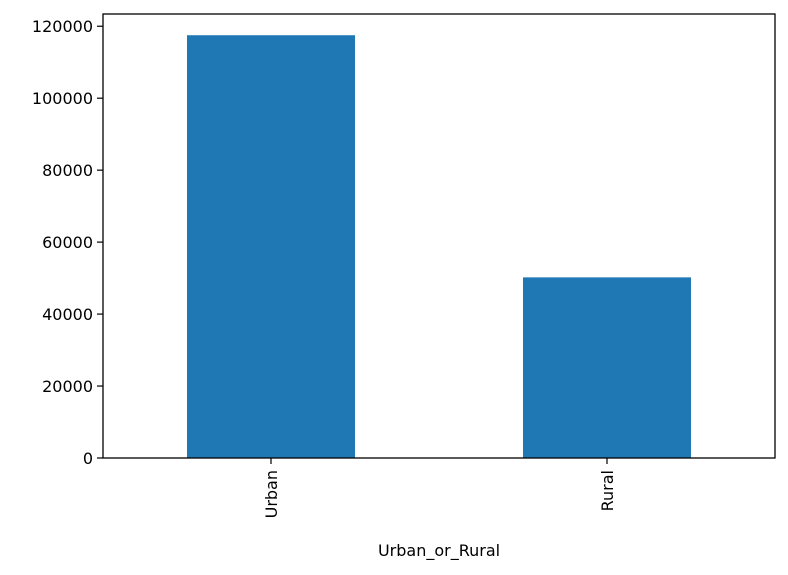 Image resolution: width=788 pixels, height=575 pixels. Describe the element at coordinates (439, 551) in the screenshot. I see `x-axis-label: Urban_or_Rural` at that location.